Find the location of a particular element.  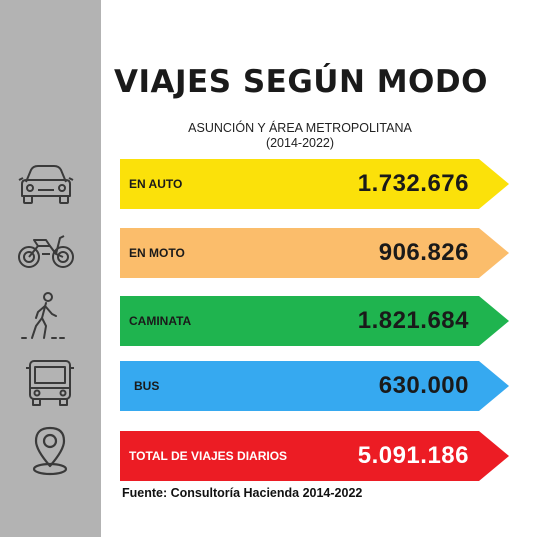

bar-en-auto: EN AUTO 1.732.676 is located at coordinates (314, 184).